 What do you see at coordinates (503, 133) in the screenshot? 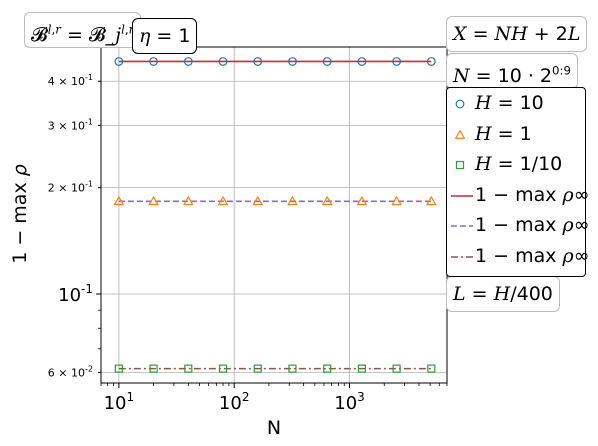
I see `legend-label: H = 1` at bounding box center [503, 133].